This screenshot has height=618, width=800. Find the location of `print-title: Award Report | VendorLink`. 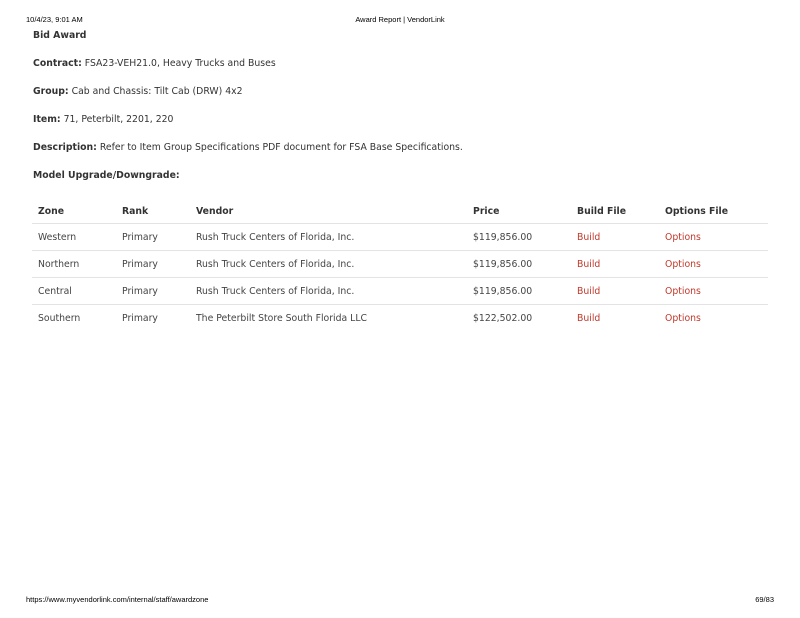

print-title: Award Report | VendorLink is located at coordinates (400, 19).